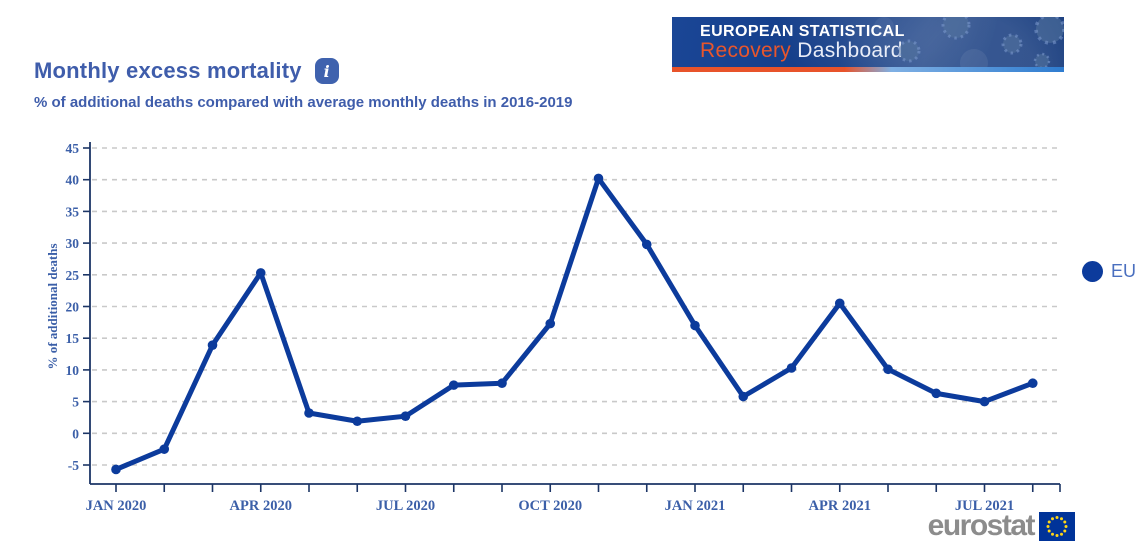  What do you see at coordinates (73, 338) in the screenshot?
I see `y-axis-tick-label: 15` at bounding box center [73, 338].